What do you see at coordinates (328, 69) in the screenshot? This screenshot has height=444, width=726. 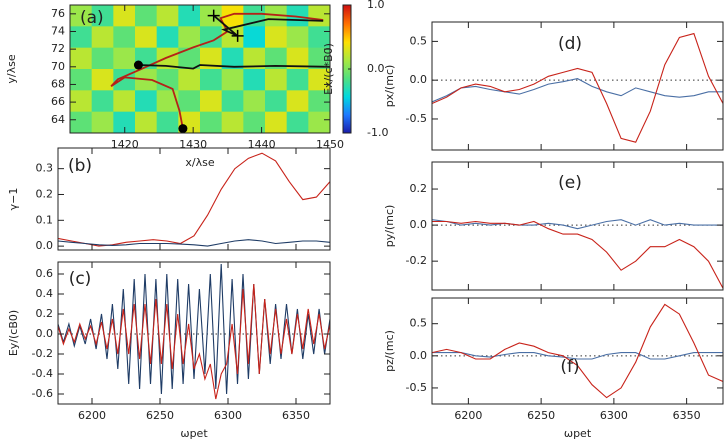 I see `colorbar-label: Ex/(c*B0)` at bounding box center [328, 69].